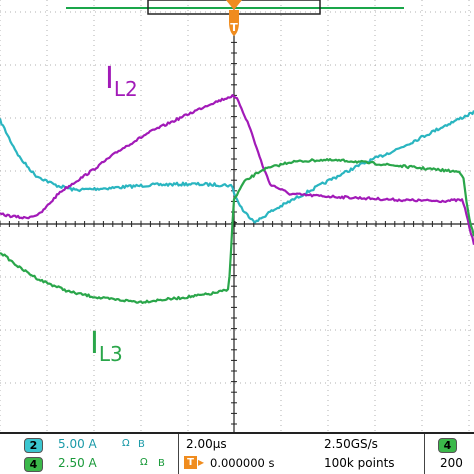 The image size is (474, 474). What do you see at coordinates (161, 463) in the screenshot?
I see `channel-4-bandwidth-icon: B` at bounding box center [161, 463].